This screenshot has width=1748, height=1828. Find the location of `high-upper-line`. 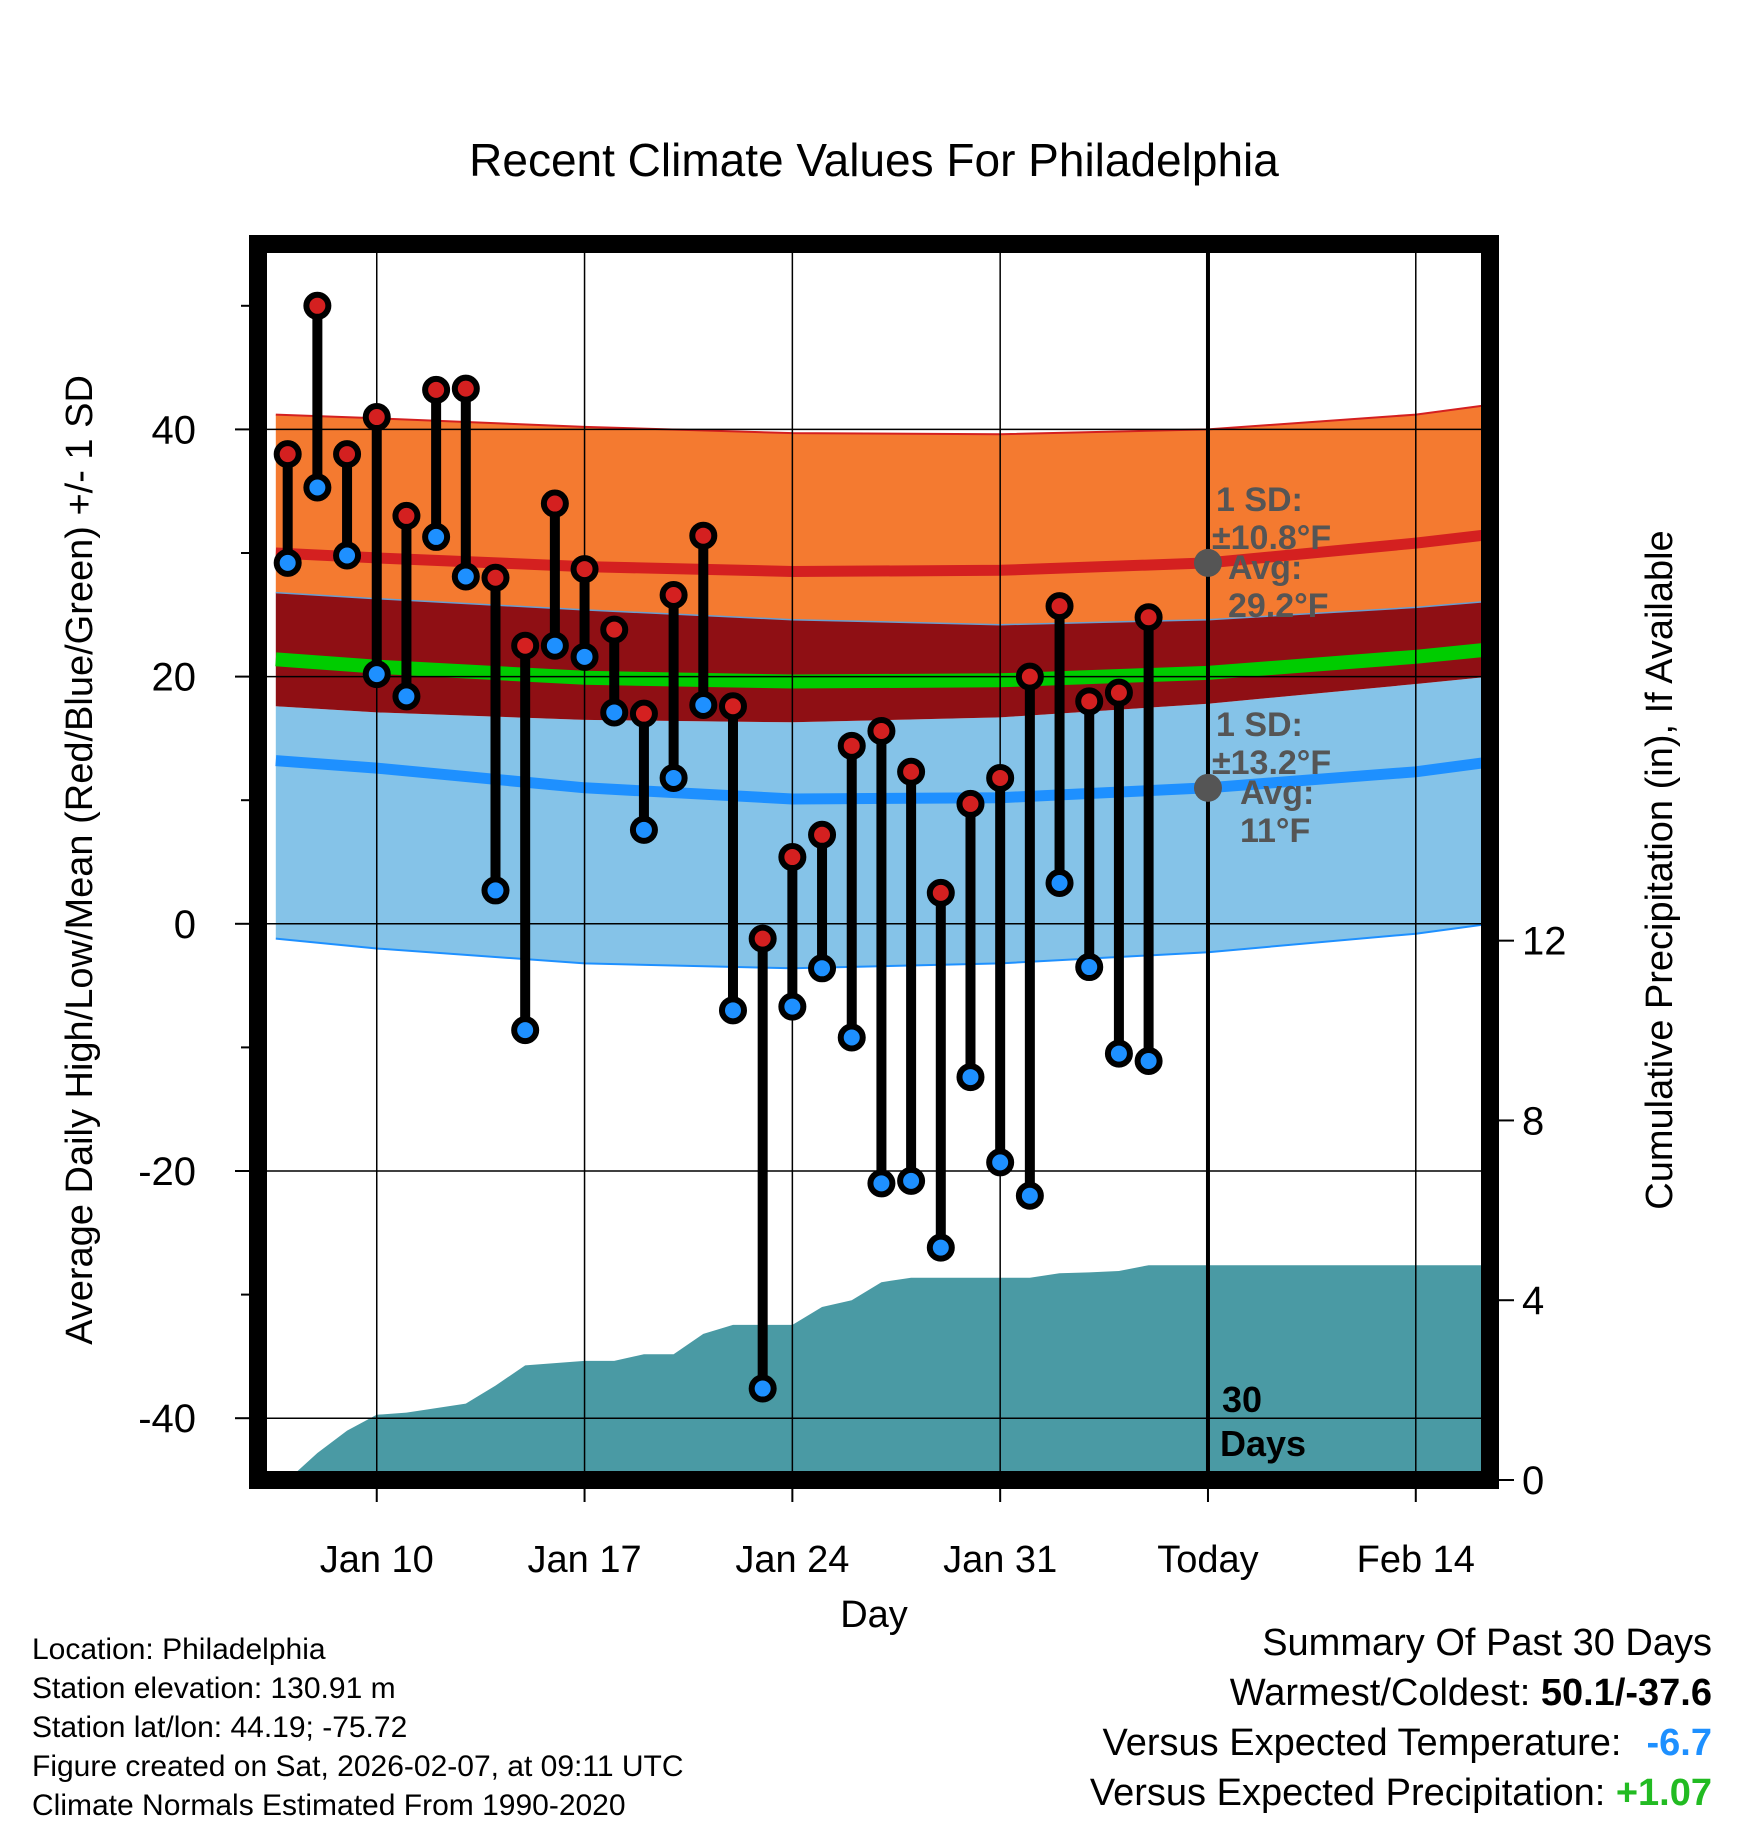

high-upper-line is located at coordinates (882, 419).